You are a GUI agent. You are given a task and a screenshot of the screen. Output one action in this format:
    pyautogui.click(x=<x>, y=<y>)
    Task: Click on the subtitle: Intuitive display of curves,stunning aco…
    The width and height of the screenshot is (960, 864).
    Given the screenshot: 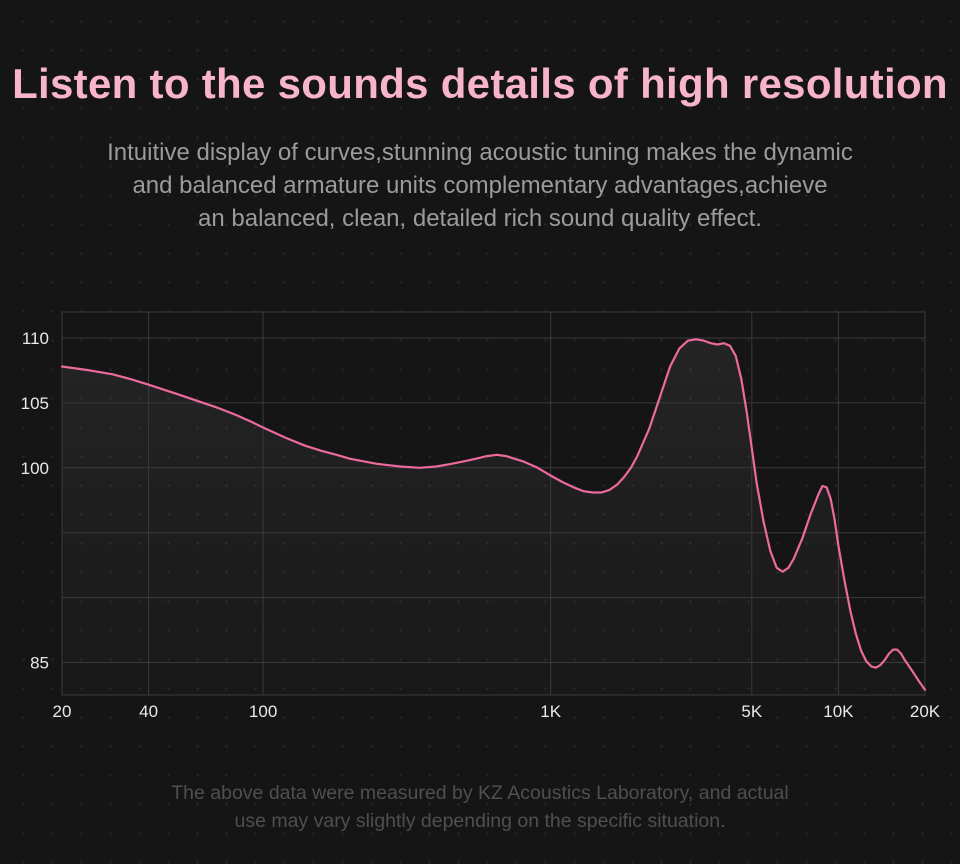 What is the action you would take?
    pyautogui.click(x=480, y=185)
    